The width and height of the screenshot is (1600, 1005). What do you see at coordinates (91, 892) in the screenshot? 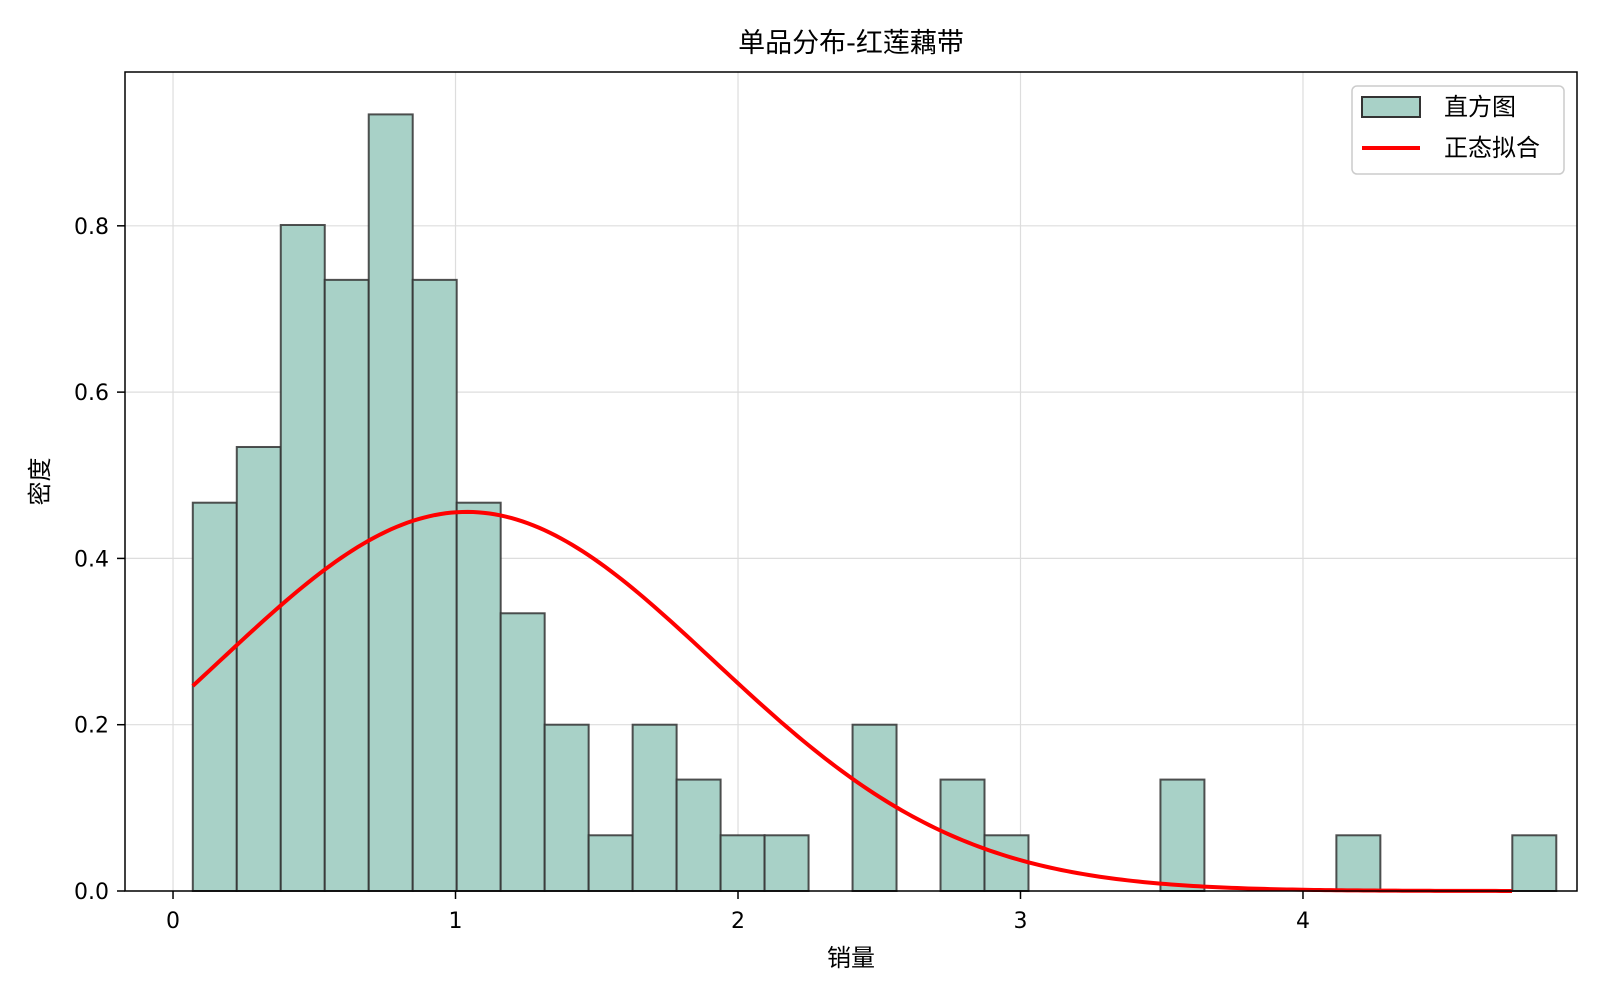
I see `y-tick-label: 0.0` at bounding box center [91, 892].